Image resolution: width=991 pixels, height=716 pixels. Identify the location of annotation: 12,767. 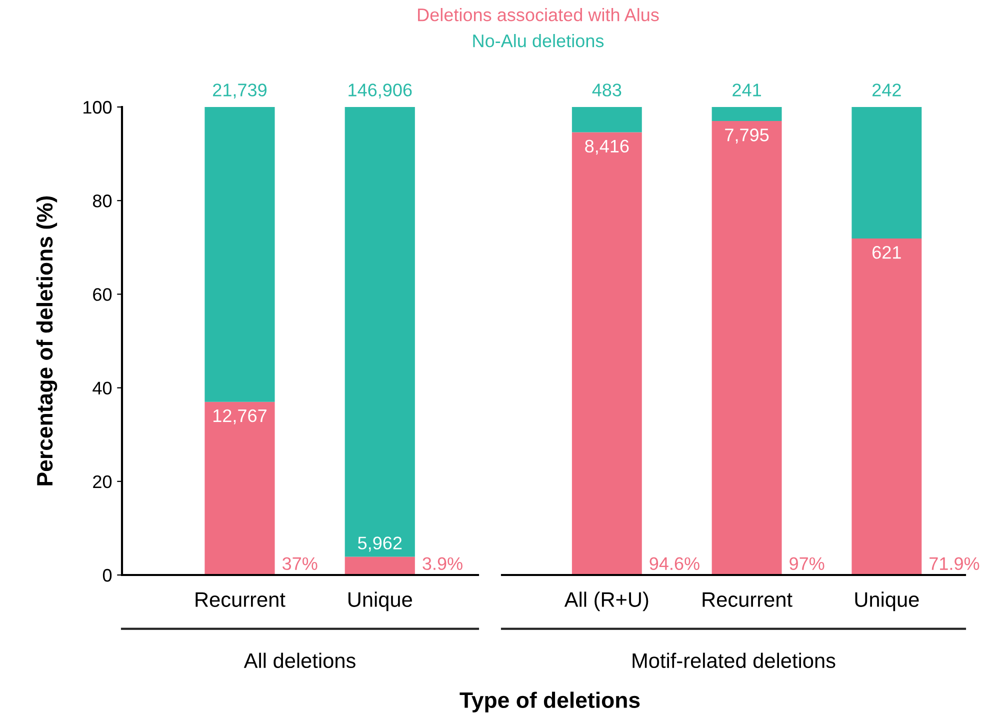
(240, 416).